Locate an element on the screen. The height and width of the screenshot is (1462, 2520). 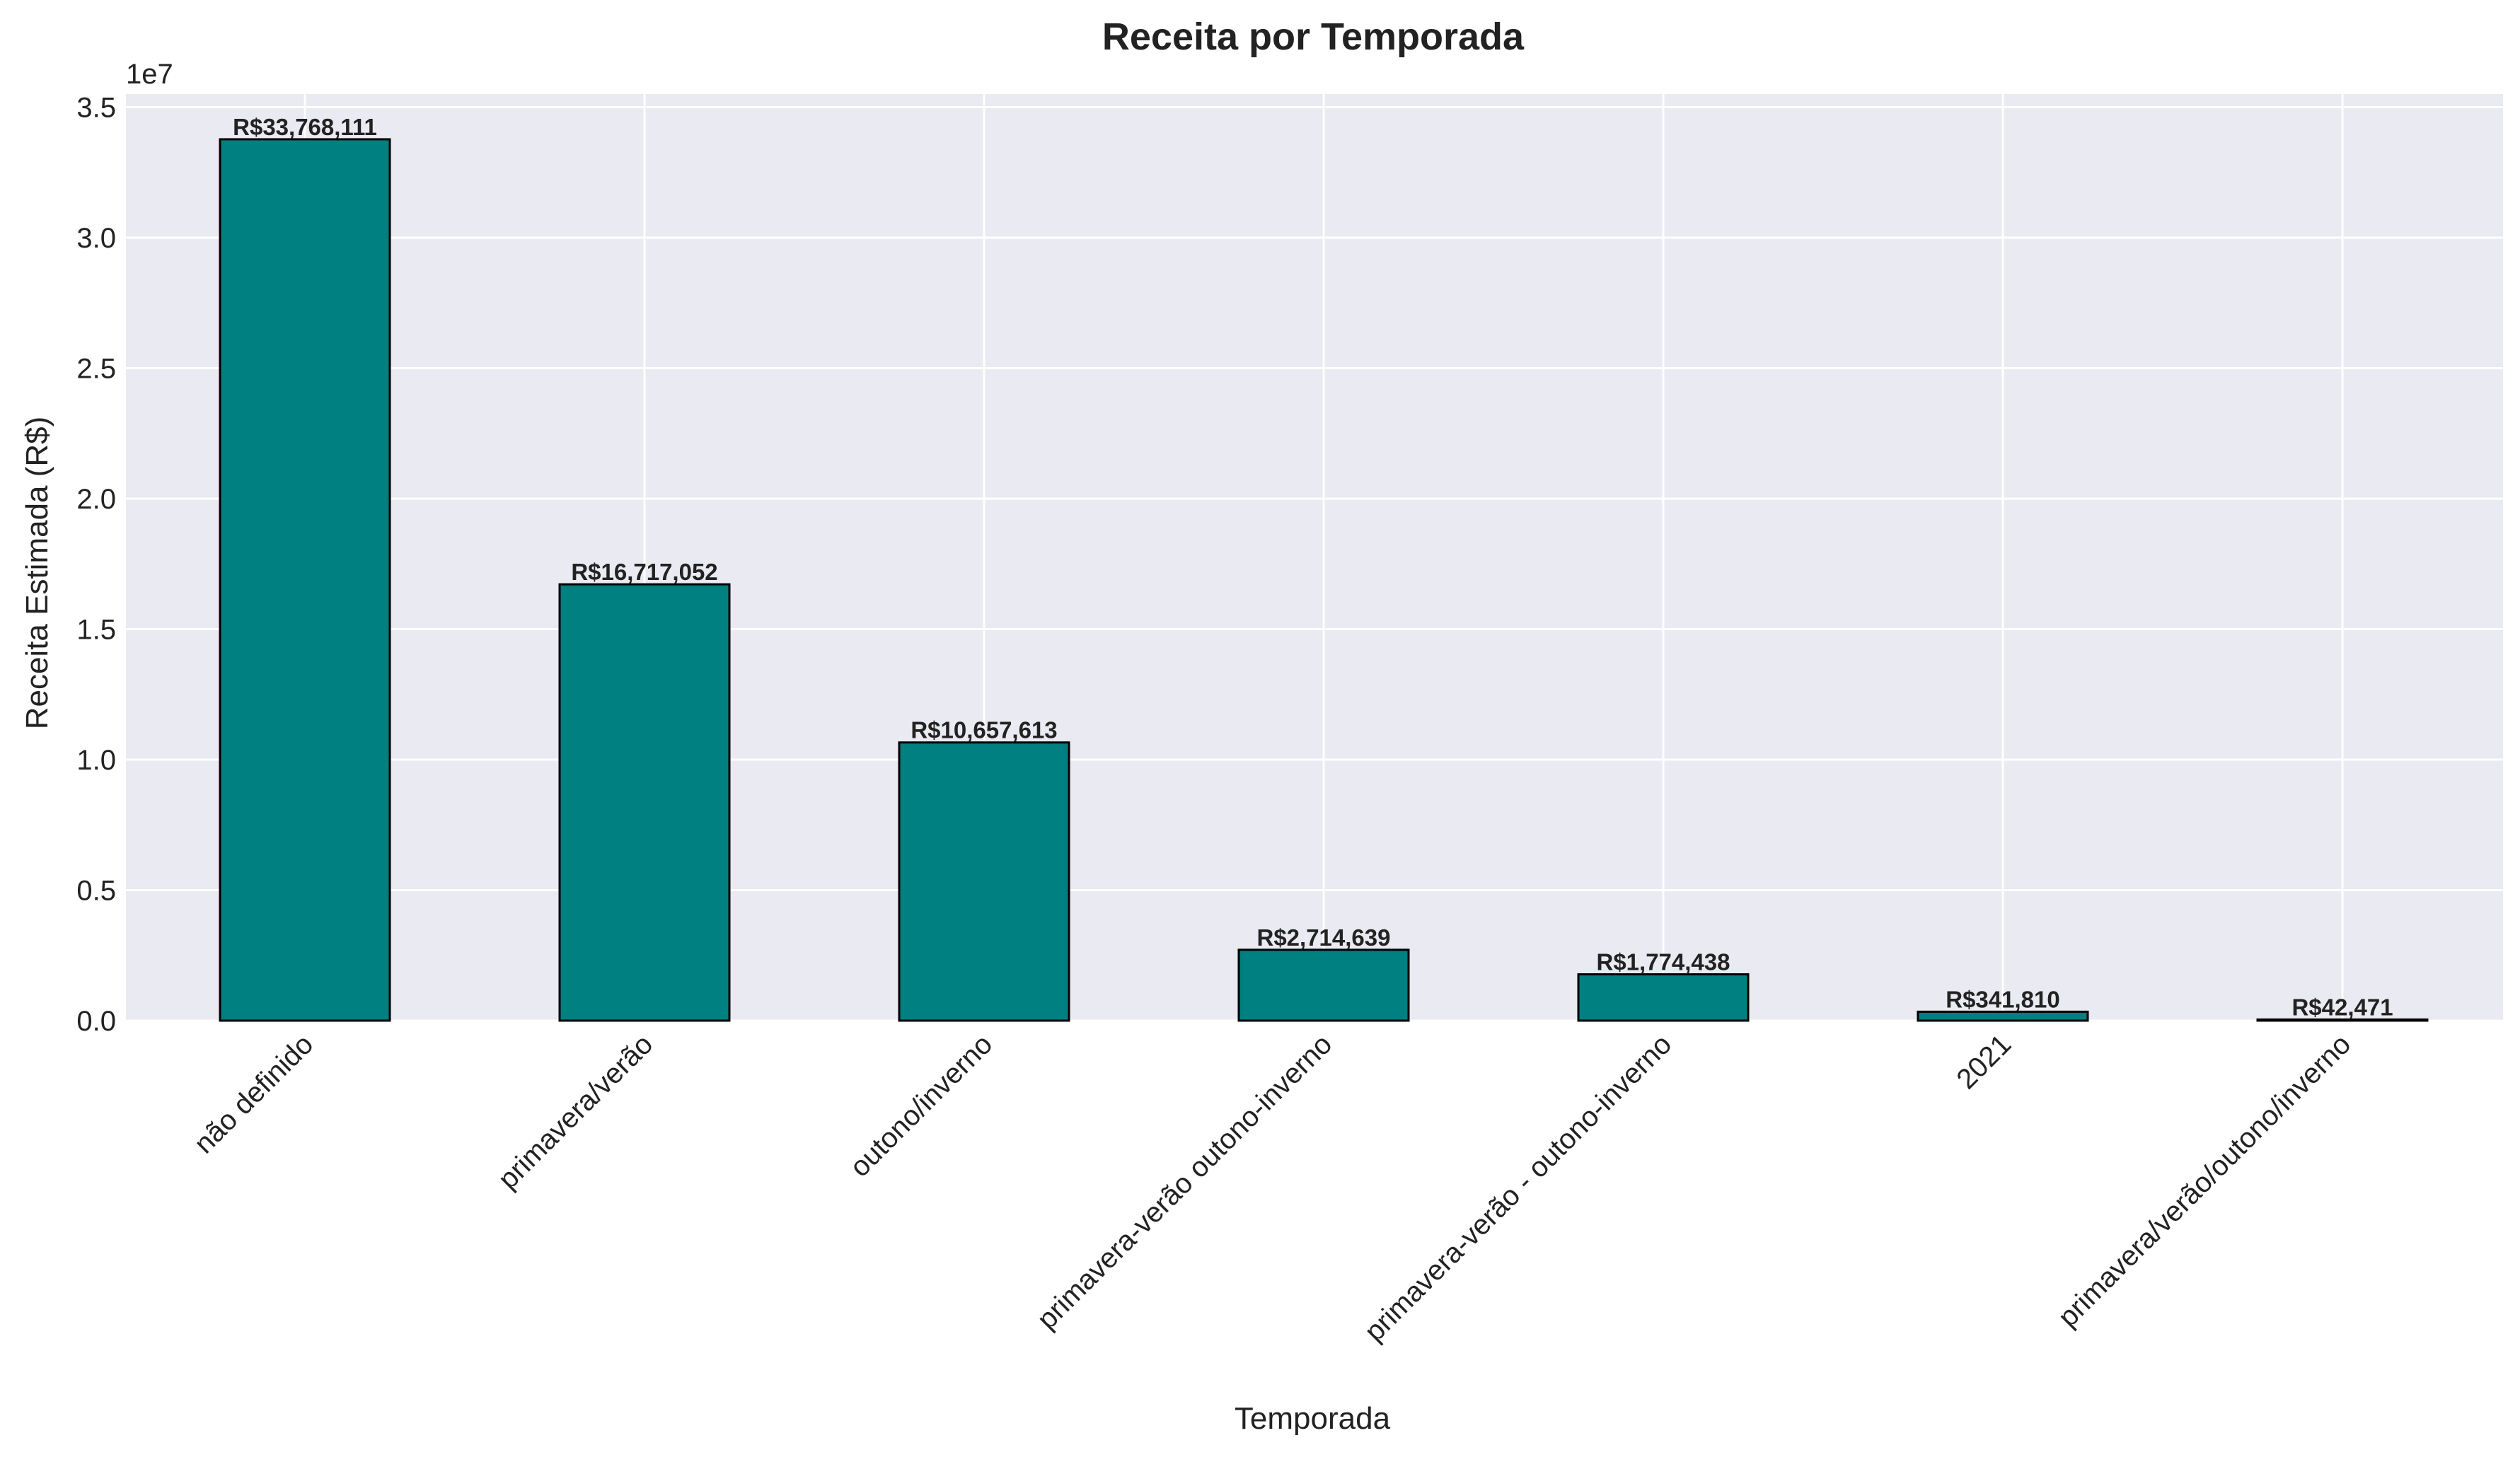
x-tick-label: outono/inverno is located at coordinates (921, 1105).